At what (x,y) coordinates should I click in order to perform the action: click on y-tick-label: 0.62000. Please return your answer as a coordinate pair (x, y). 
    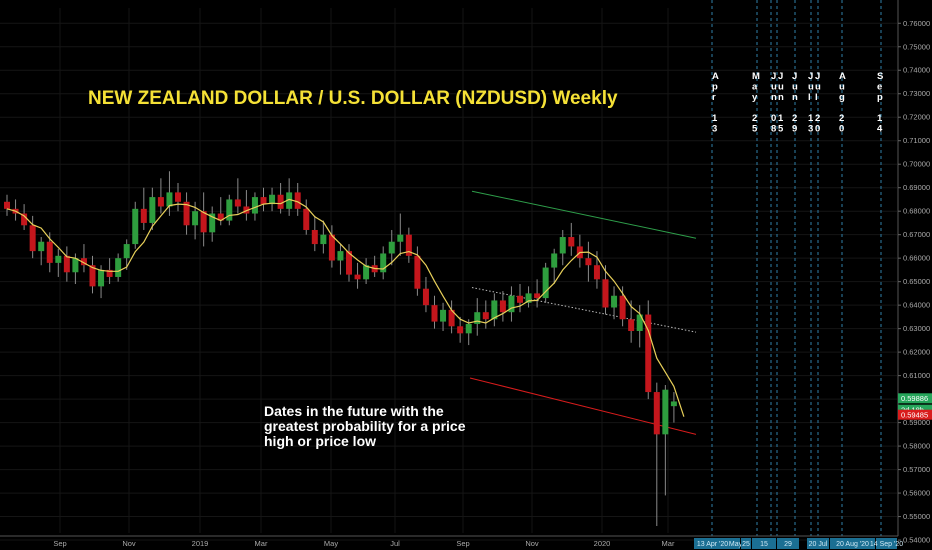
    Looking at the image, I should click on (916, 352).